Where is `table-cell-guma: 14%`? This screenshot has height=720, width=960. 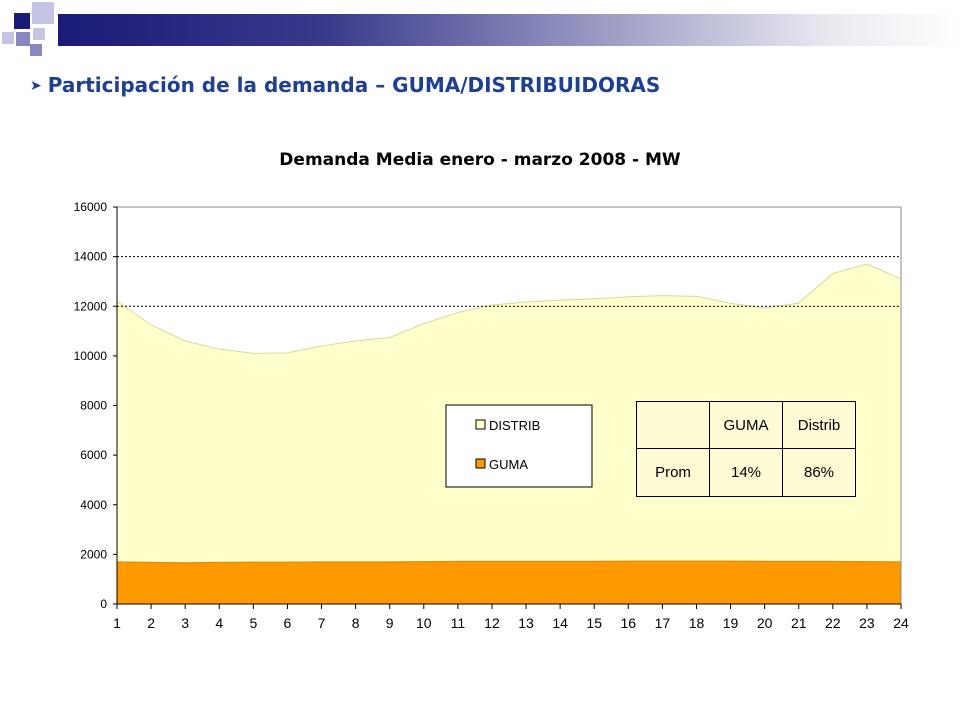 table-cell-guma: 14% is located at coordinates (746, 472).